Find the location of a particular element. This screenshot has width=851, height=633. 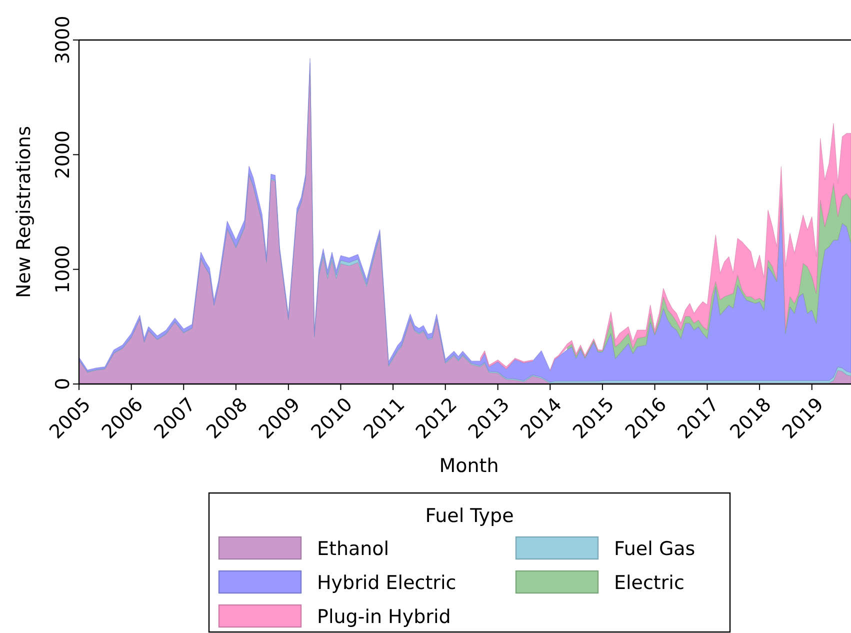

legend-label: Plug-in Hybrid is located at coordinates (384, 617).